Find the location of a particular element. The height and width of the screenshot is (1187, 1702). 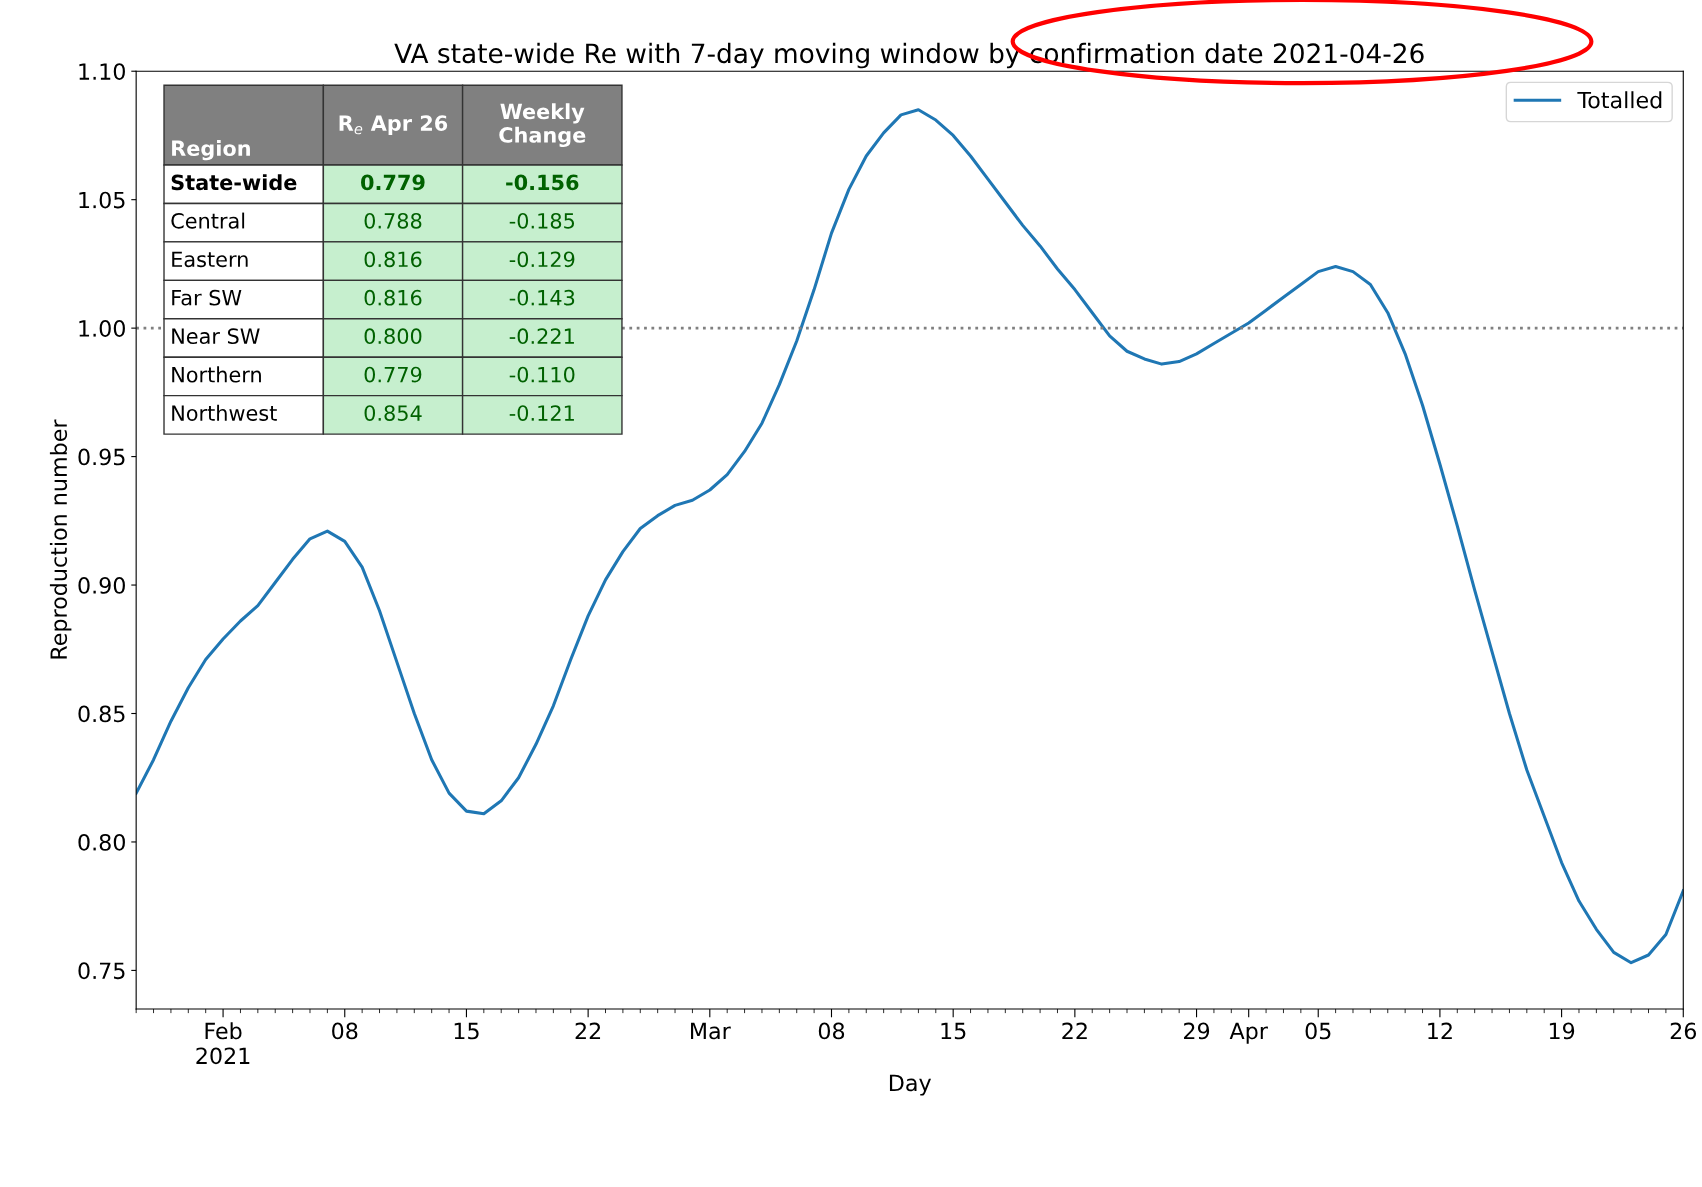

legend-label: Totalled is located at coordinates (1619, 100).